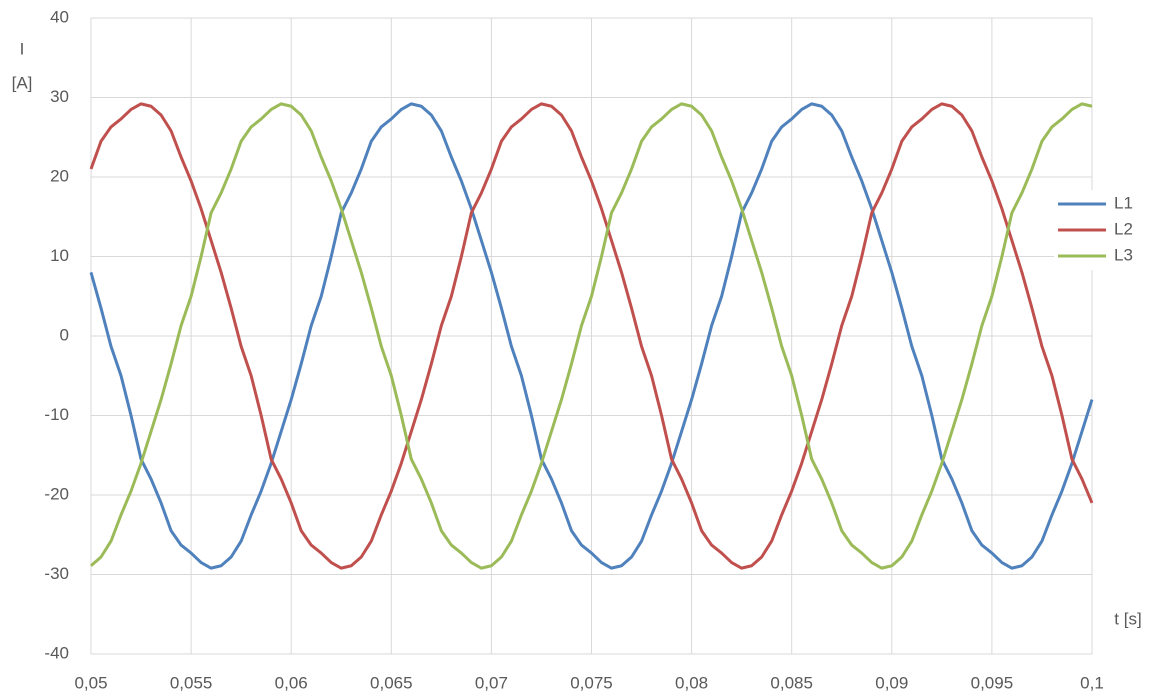  What do you see at coordinates (291, 682) in the screenshot?
I see `x-tick-label: 0,06` at bounding box center [291, 682].